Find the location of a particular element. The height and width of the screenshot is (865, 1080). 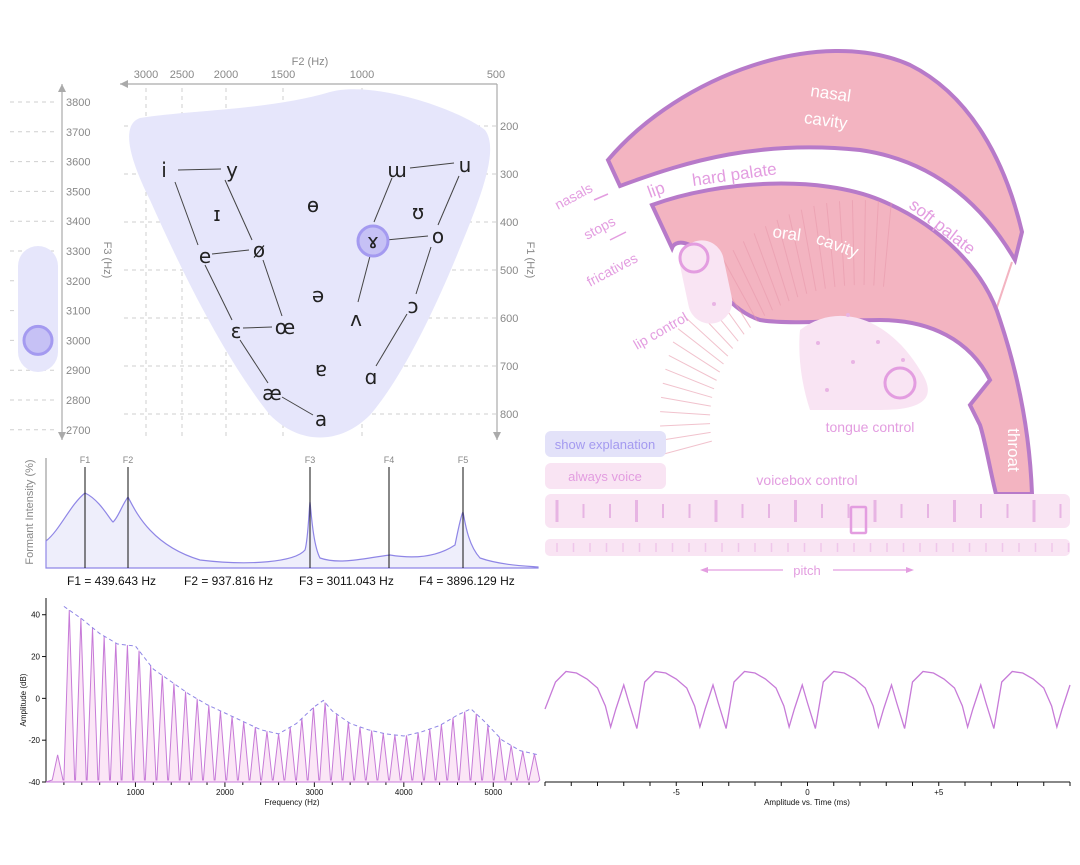

waveform-x-tick: -5 is located at coordinates (677, 792).